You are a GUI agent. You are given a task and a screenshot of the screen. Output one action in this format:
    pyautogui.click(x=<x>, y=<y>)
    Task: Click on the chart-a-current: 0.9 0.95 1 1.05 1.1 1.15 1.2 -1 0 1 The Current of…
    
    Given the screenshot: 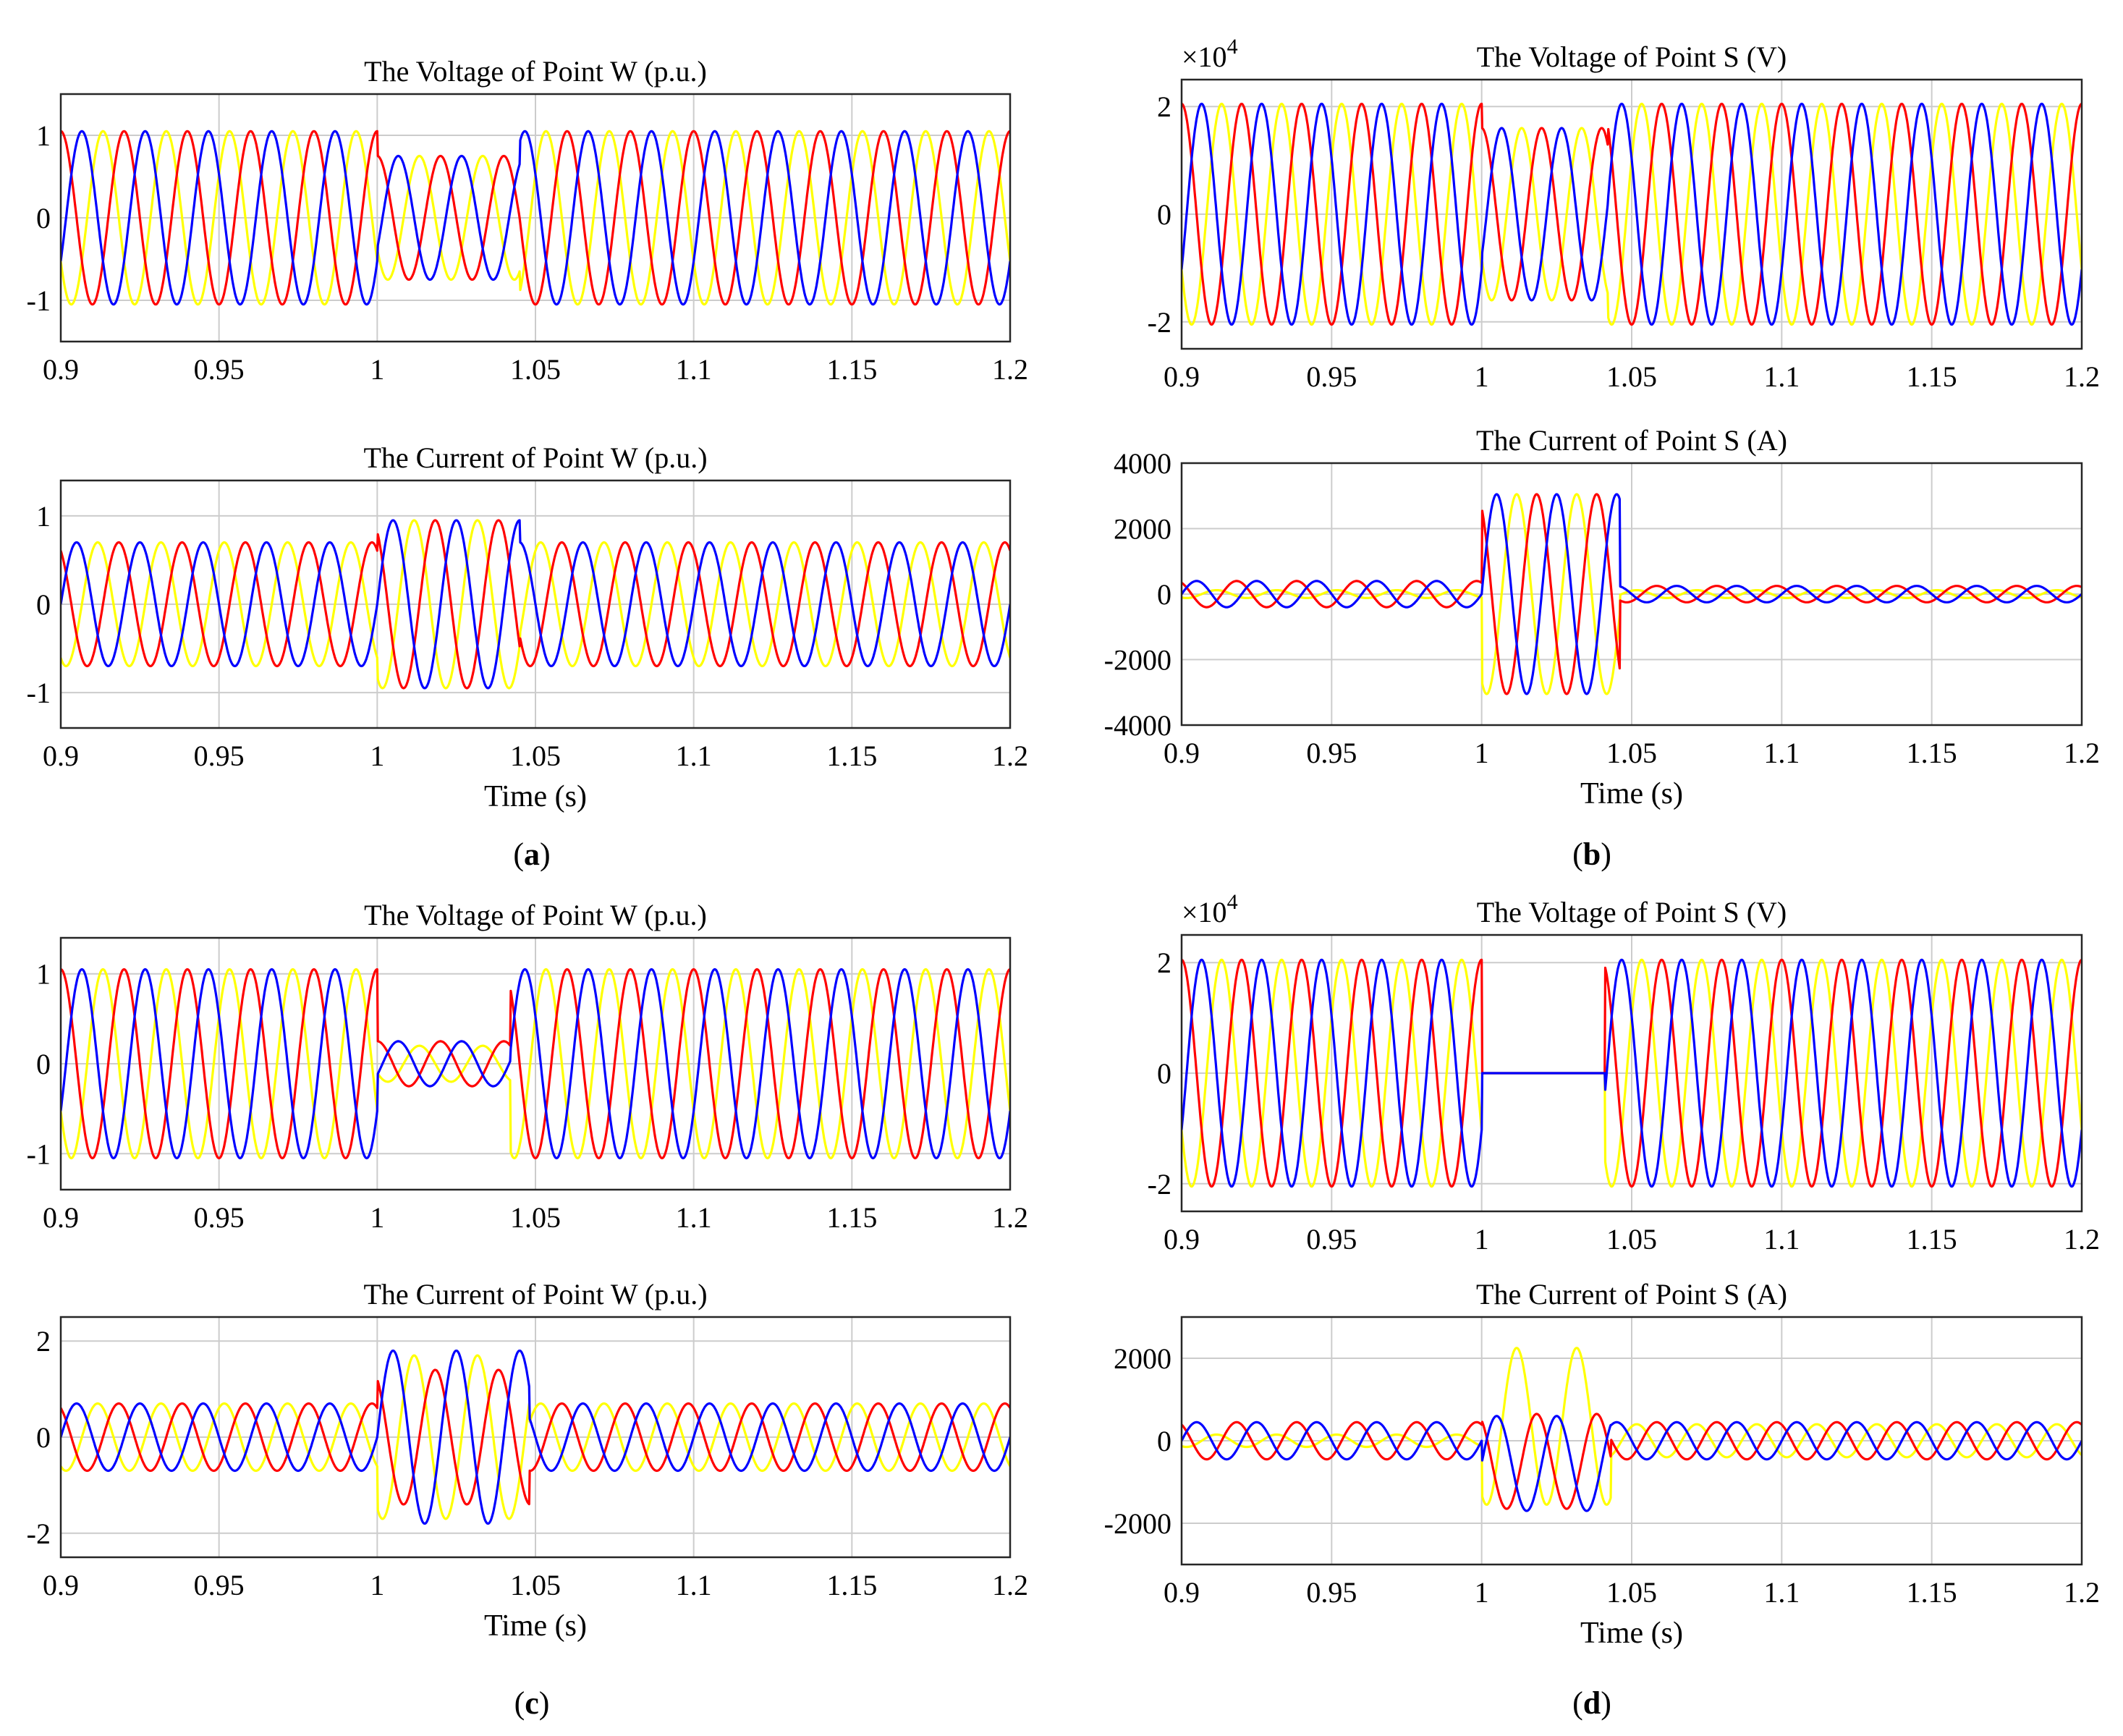 What is the action you would take?
    pyautogui.click(x=527, y=627)
    